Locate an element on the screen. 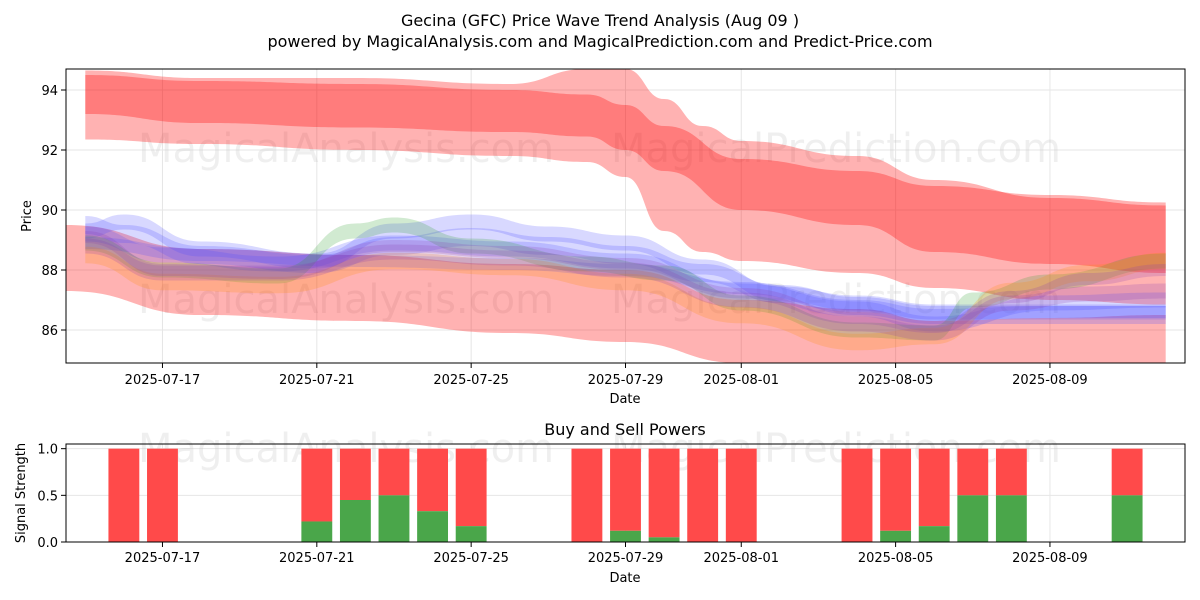  y-tick-label: 1.0 is located at coordinates (47, 450).